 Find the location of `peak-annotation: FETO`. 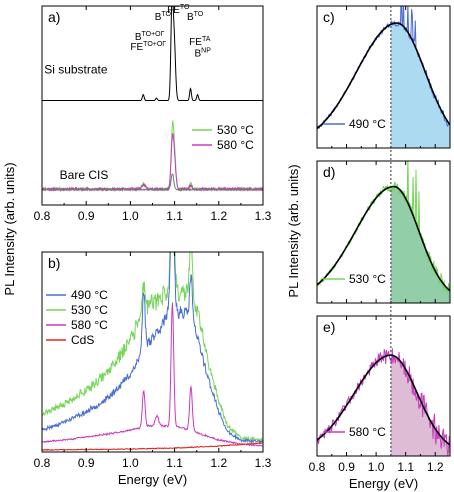

peak-annotation: FETO is located at coordinates (178, 10).